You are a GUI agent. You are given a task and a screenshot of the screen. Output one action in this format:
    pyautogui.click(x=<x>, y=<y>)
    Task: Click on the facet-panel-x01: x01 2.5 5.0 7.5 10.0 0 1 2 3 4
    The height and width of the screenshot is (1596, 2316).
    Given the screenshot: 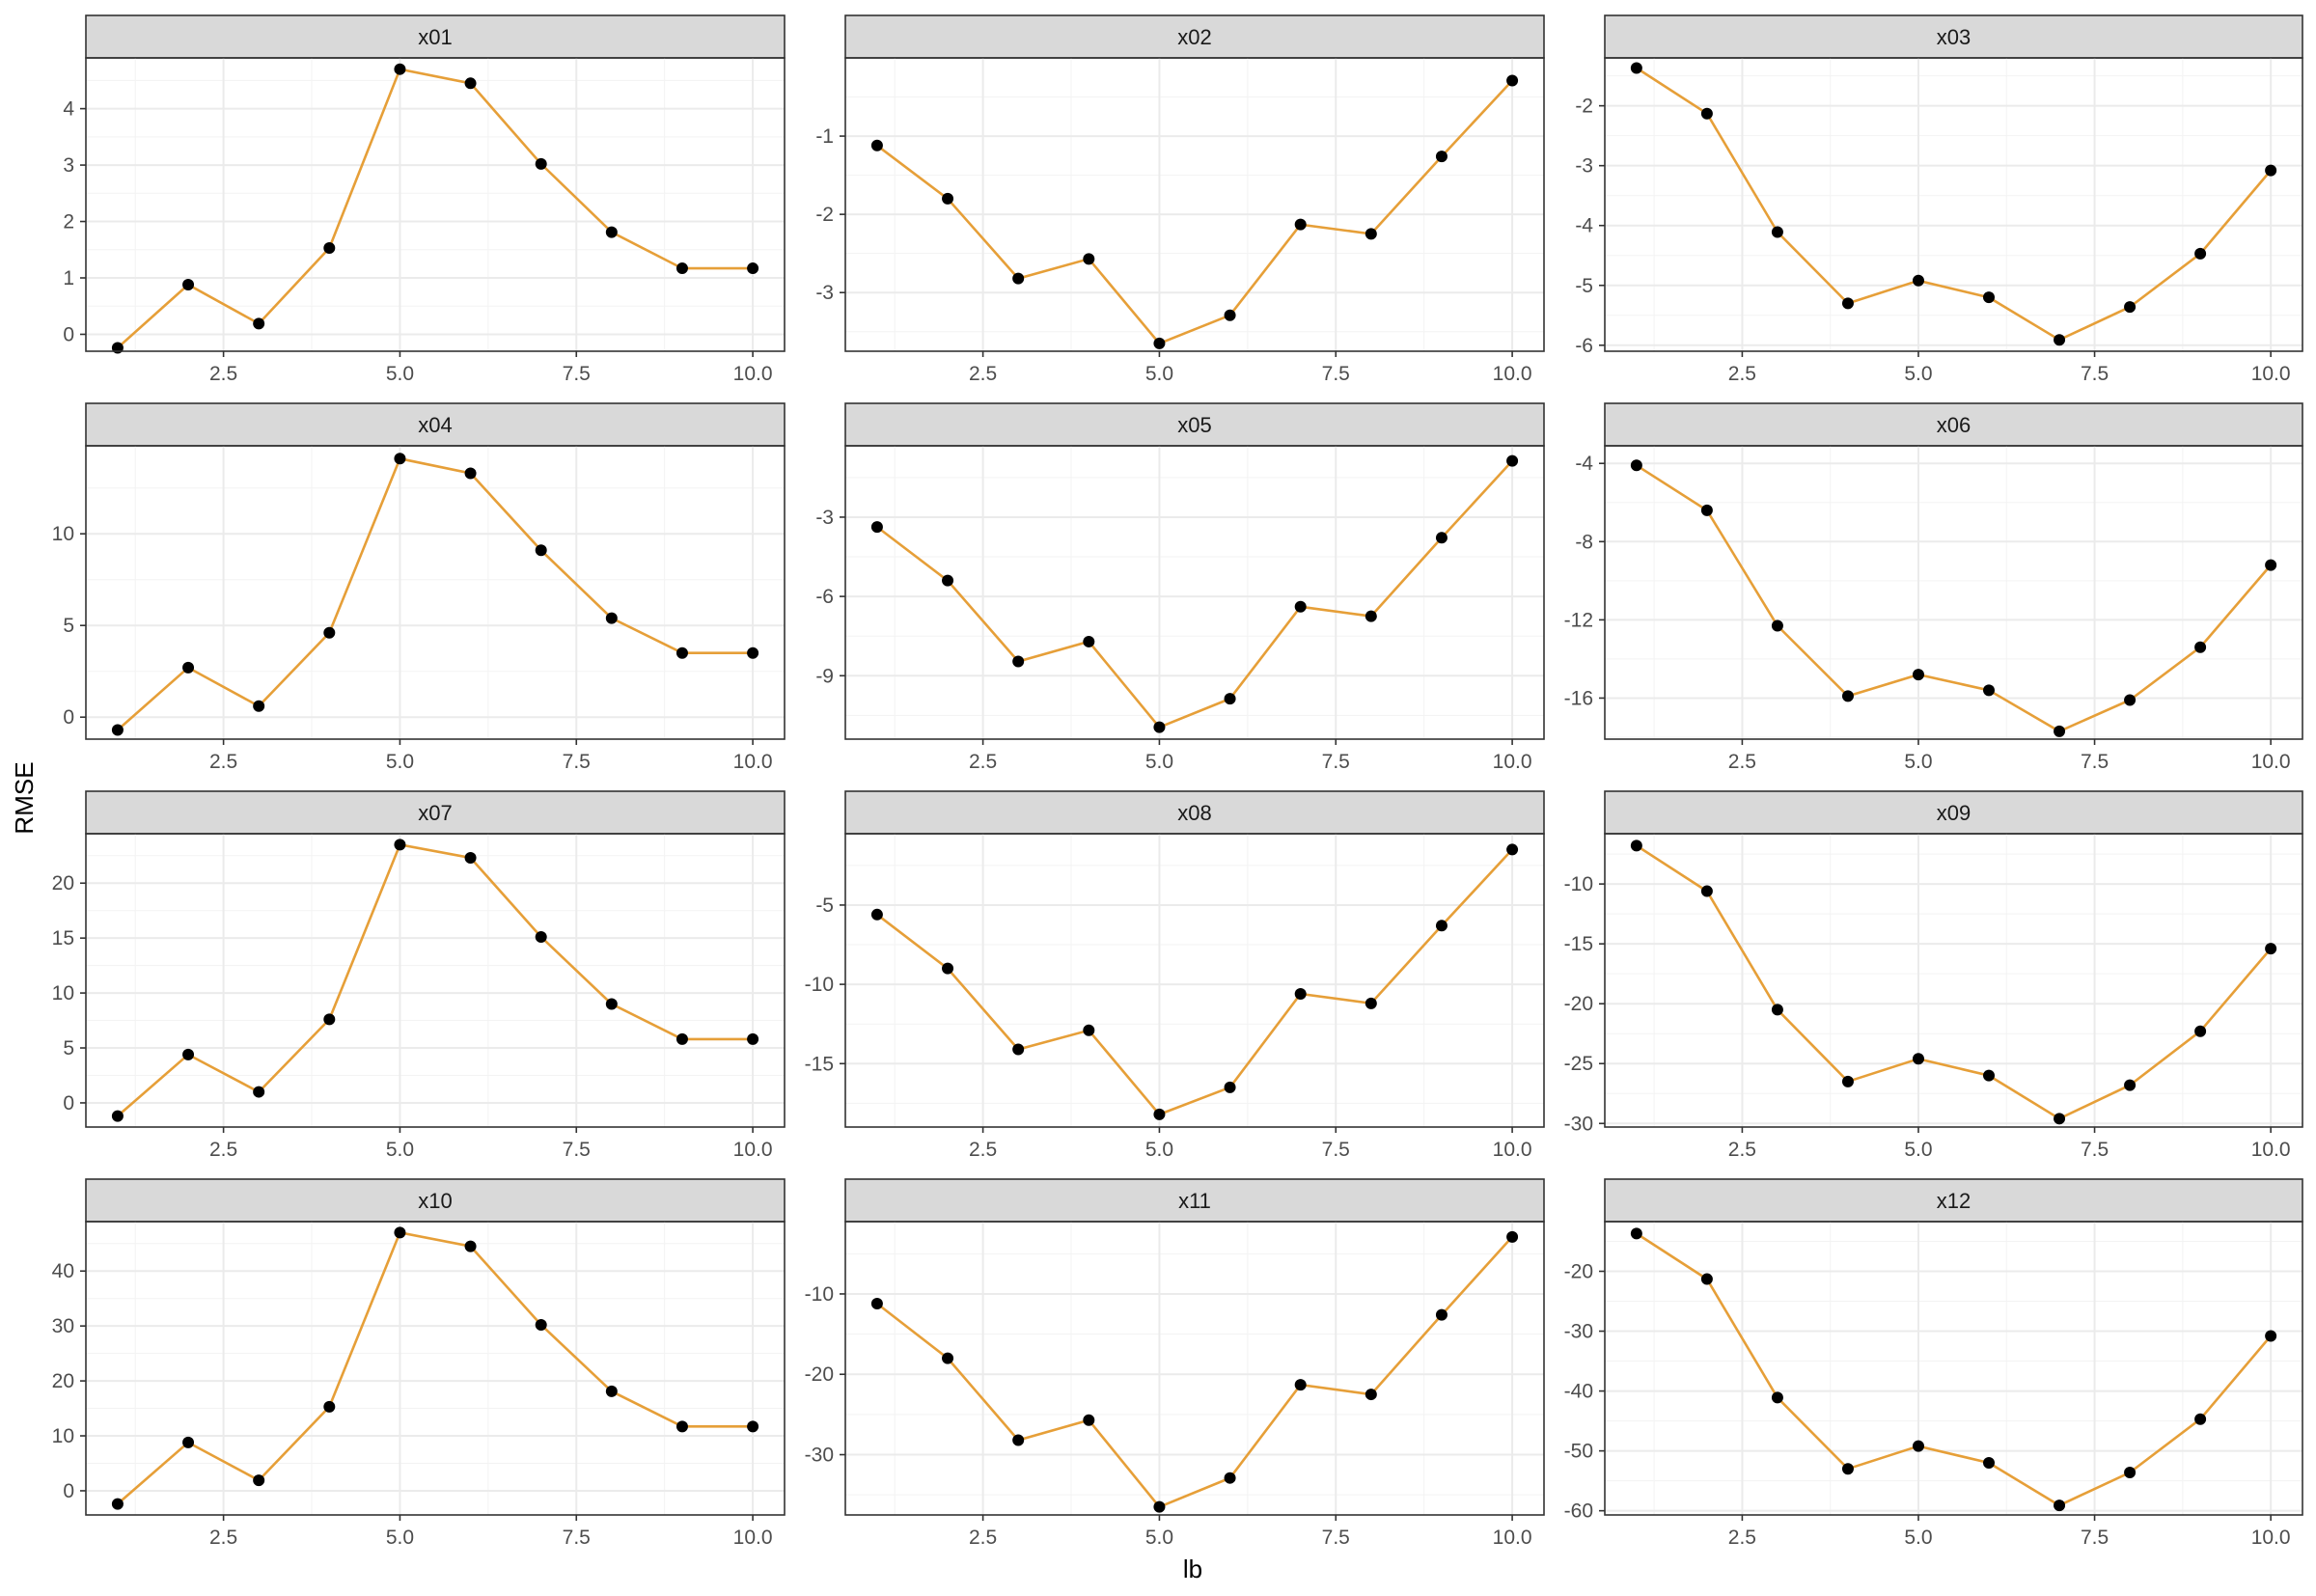 What is the action you would take?
    pyautogui.click(x=424, y=200)
    